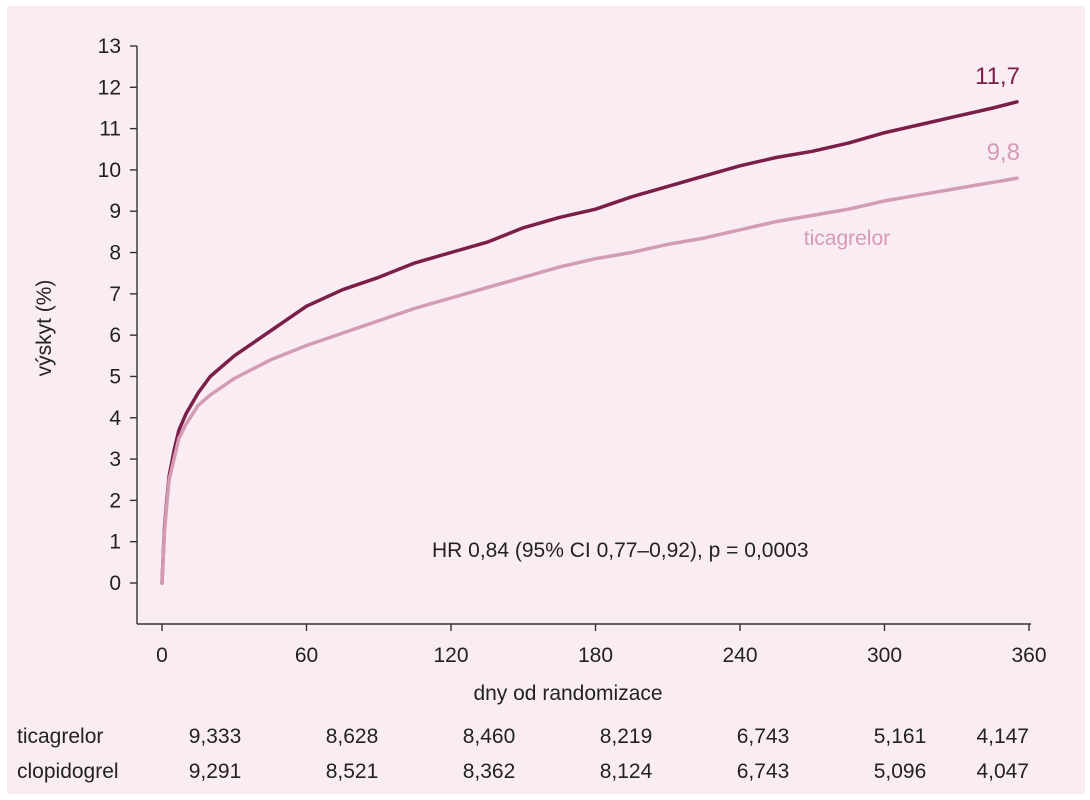 The height and width of the screenshot is (800, 1090). Describe the element at coordinates (110, 129) in the screenshot. I see `y-tick-label: 11` at that location.